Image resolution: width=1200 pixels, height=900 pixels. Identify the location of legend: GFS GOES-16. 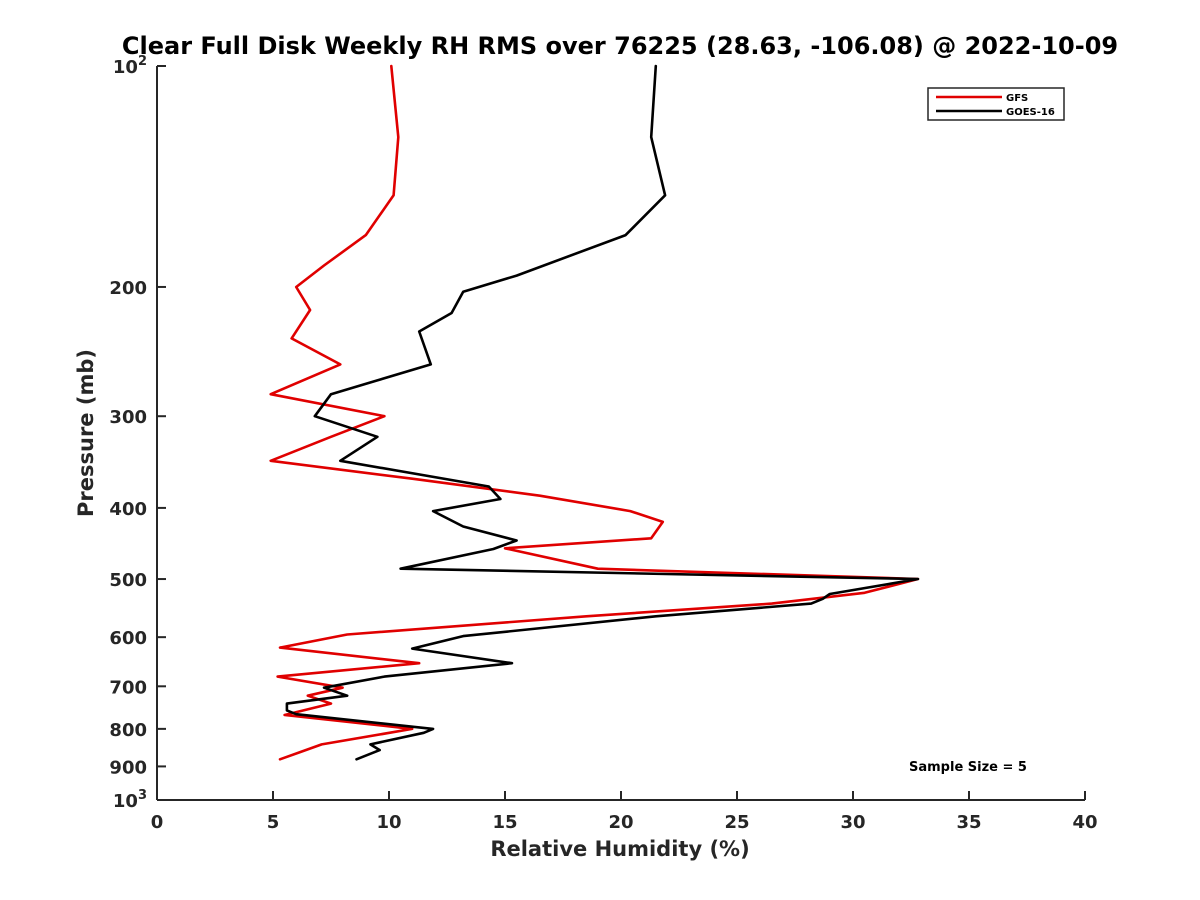
(996, 104).